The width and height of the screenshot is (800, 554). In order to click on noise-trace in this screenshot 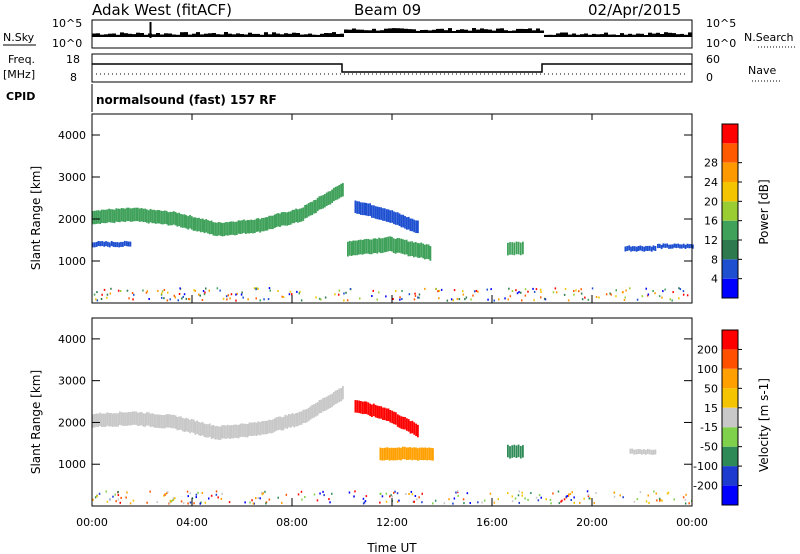, I will do `click(392, 30)`.